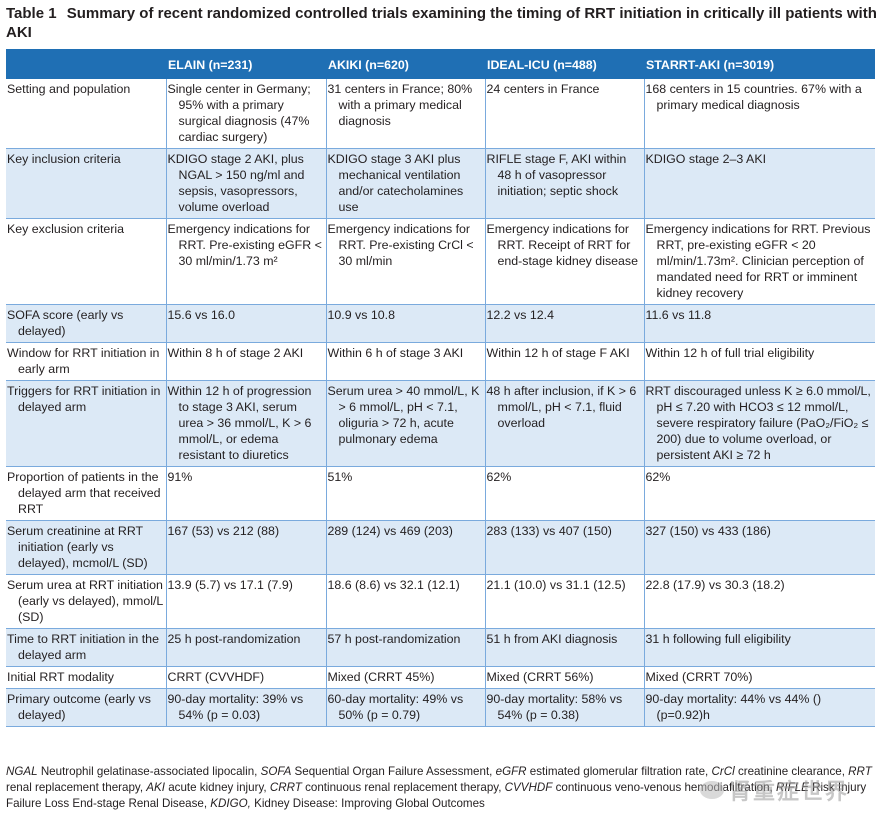 Image resolution: width=881 pixels, height=815 pixels. What do you see at coordinates (619, 771) in the screenshot?
I see `footnote-def: estimated glomerular filtration rate,` at bounding box center [619, 771].